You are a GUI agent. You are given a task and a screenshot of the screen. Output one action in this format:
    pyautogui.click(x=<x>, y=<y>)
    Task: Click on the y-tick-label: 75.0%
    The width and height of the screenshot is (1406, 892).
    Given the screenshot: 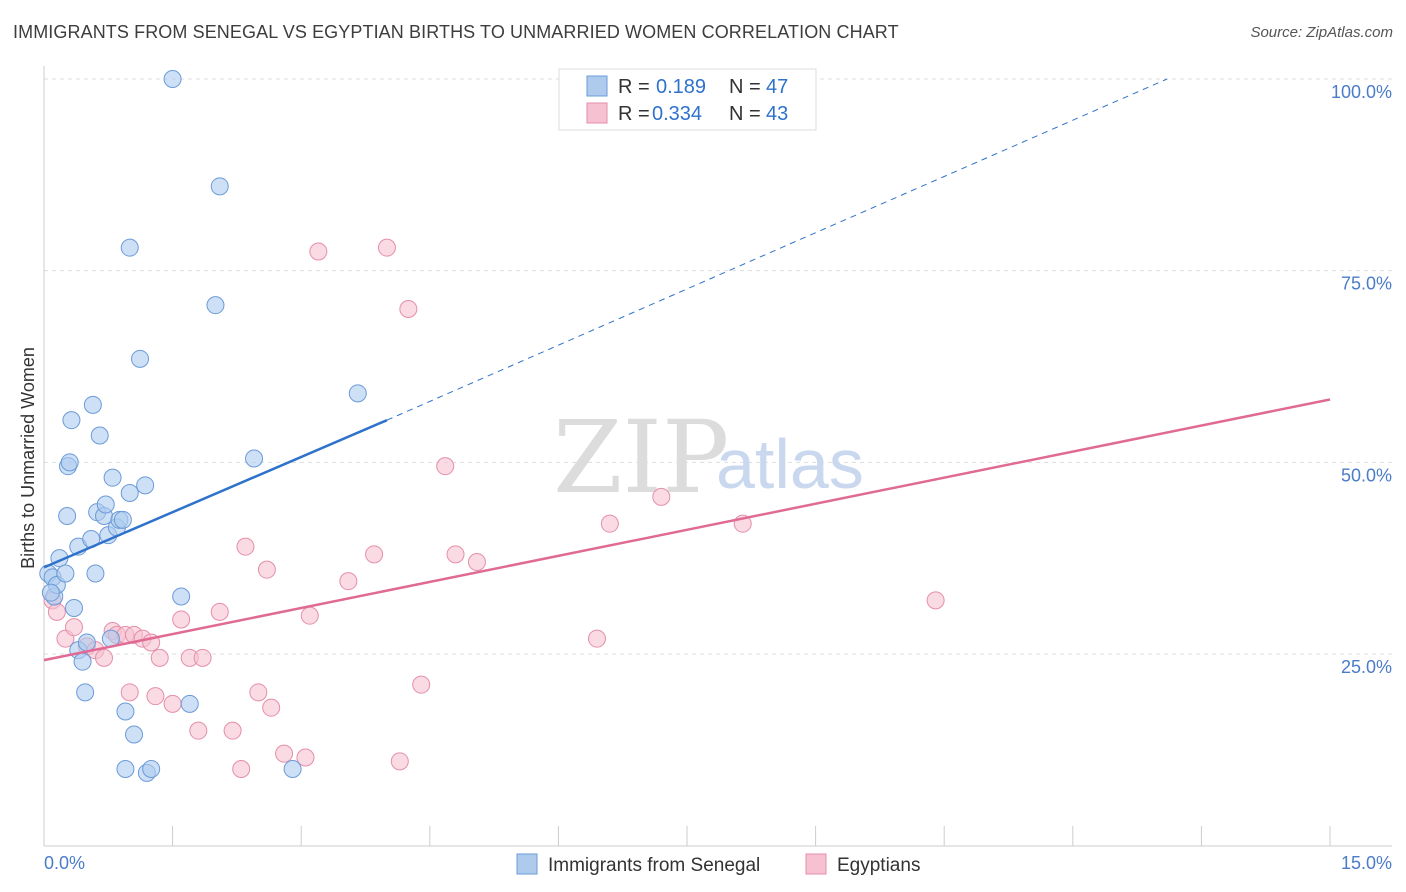 What is the action you would take?
    pyautogui.click(x=1366, y=284)
    